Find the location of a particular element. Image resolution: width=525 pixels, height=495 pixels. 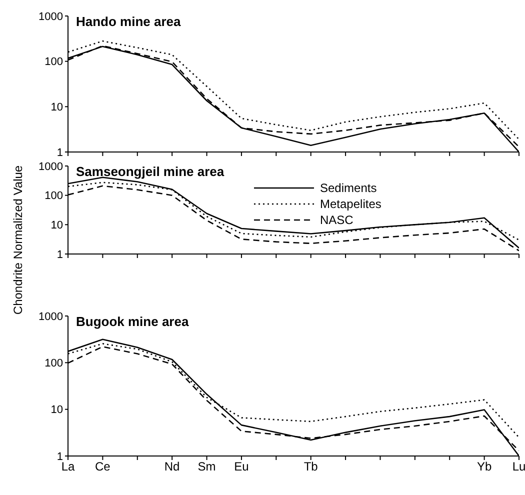

x-tick-label: Eu is located at coordinates (241, 467).